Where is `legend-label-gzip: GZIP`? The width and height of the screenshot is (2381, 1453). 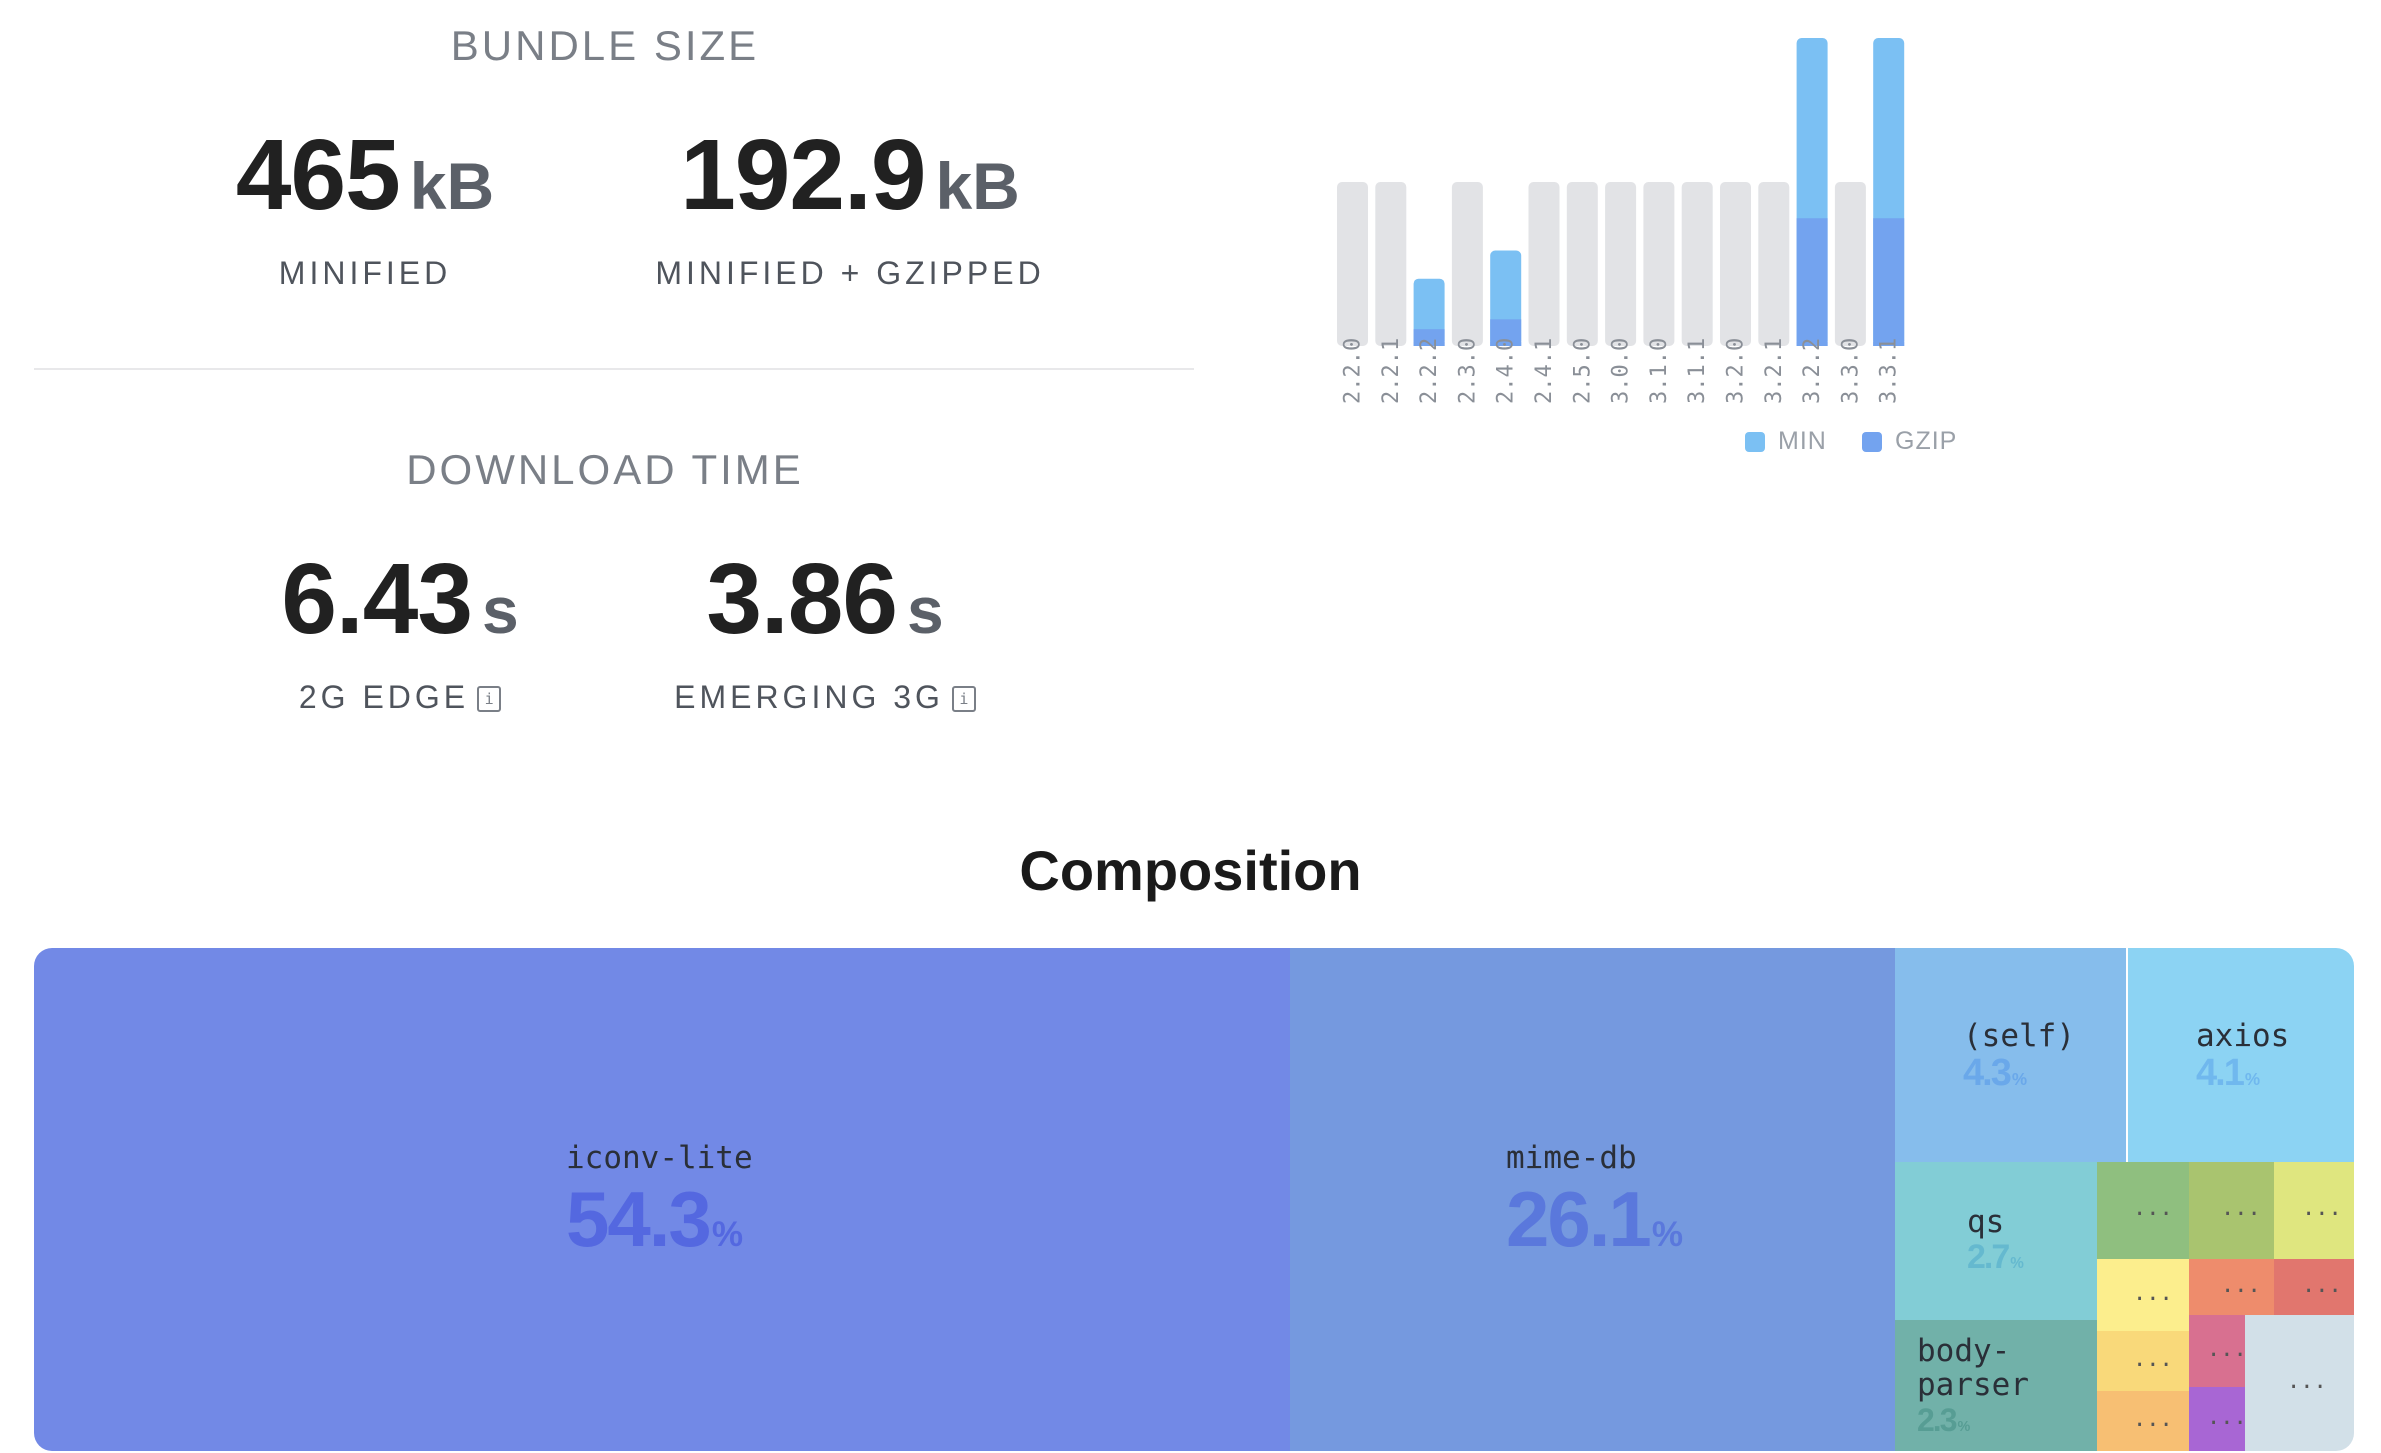
legend-label-gzip: GZIP is located at coordinates (1926, 441).